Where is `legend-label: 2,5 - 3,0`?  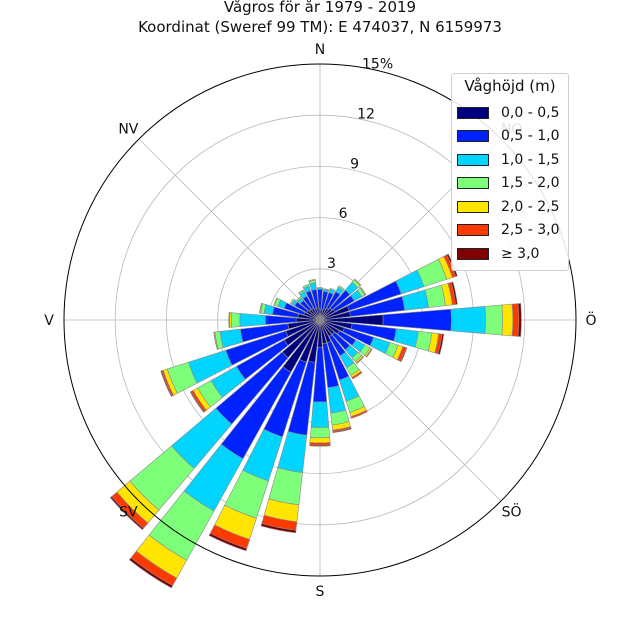 legend-label: 2,5 - 3,0 is located at coordinates (530, 230).